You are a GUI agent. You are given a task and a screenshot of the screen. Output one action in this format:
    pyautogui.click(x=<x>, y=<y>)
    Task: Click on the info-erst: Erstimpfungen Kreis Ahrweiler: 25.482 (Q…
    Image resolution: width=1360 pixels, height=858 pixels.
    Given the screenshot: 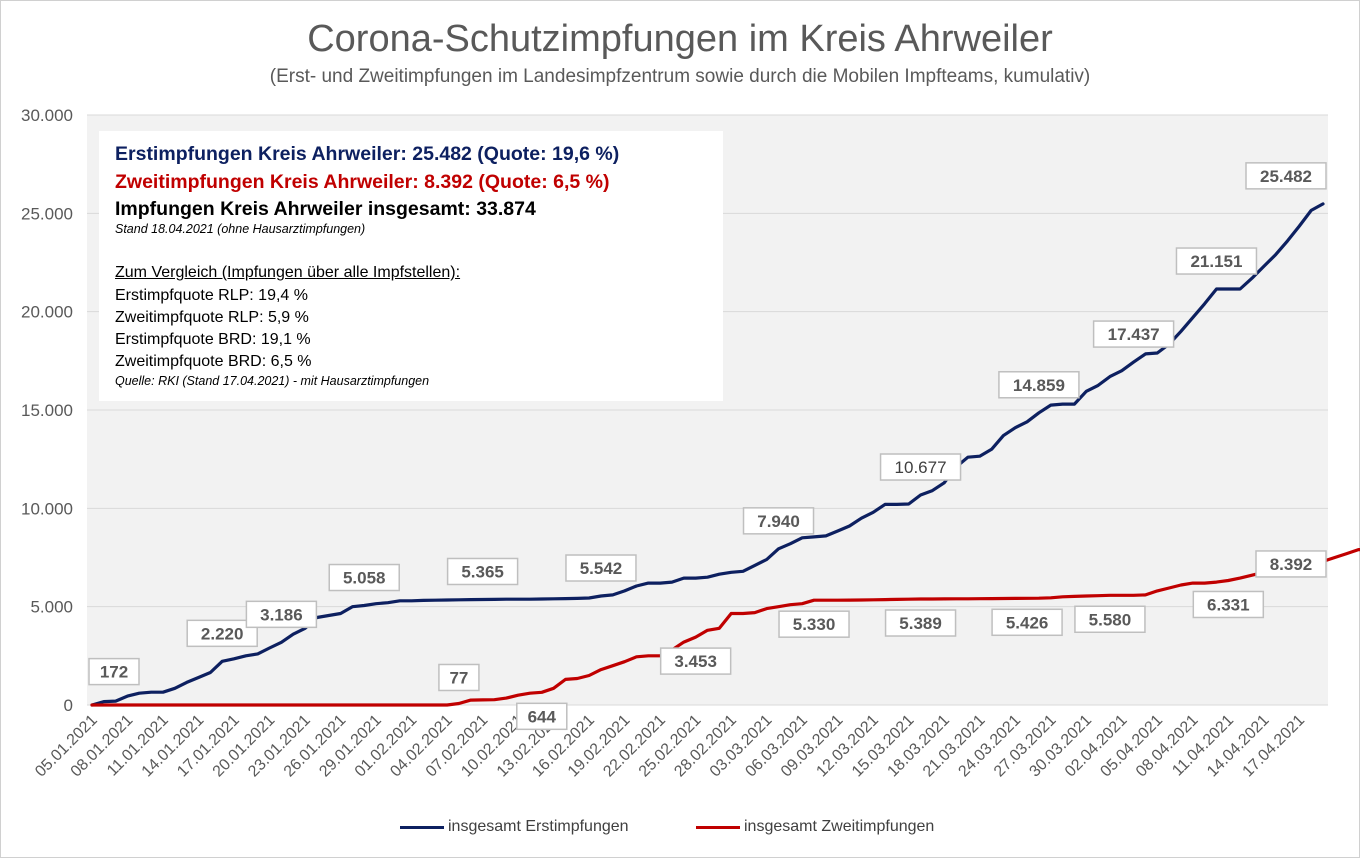 What is the action you would take?
    pyautogui.click(x=367, y=154)
    